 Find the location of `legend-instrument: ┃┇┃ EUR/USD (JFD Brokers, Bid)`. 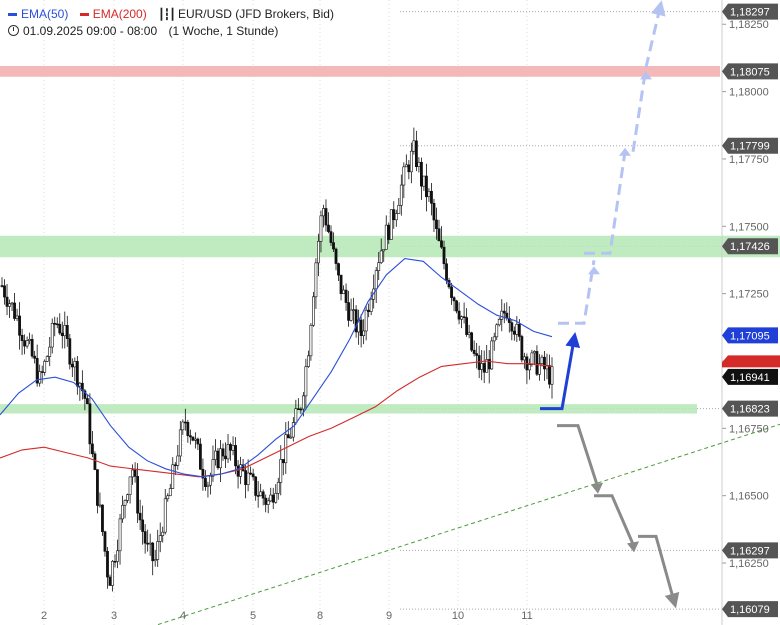

legend-instrument: ┃┇┃ EUR/USD (JFD Brokers, Bid) is located at coordinates (246, 14).